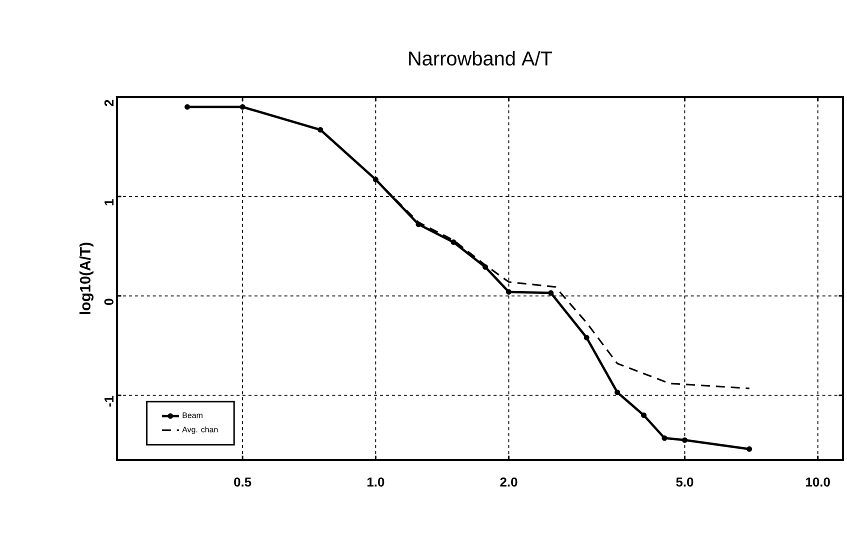  Describe the element at coordinates (685, 482) in the screenshot. I see `x-tick-label: 5.0` at that location.